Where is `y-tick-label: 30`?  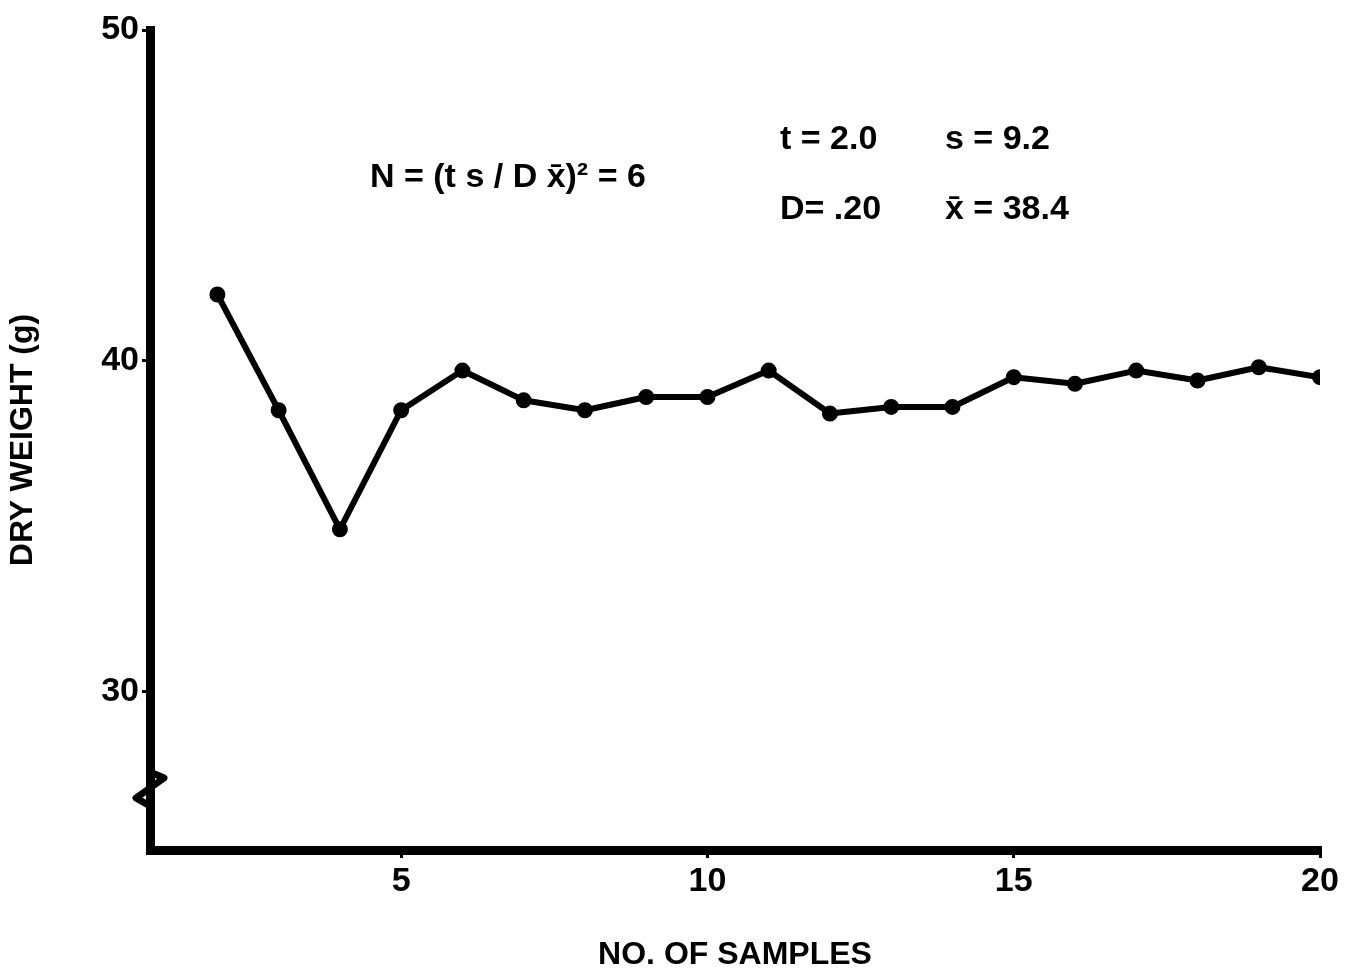
y-tick-label: 30 is located at coordinates (120, 688).